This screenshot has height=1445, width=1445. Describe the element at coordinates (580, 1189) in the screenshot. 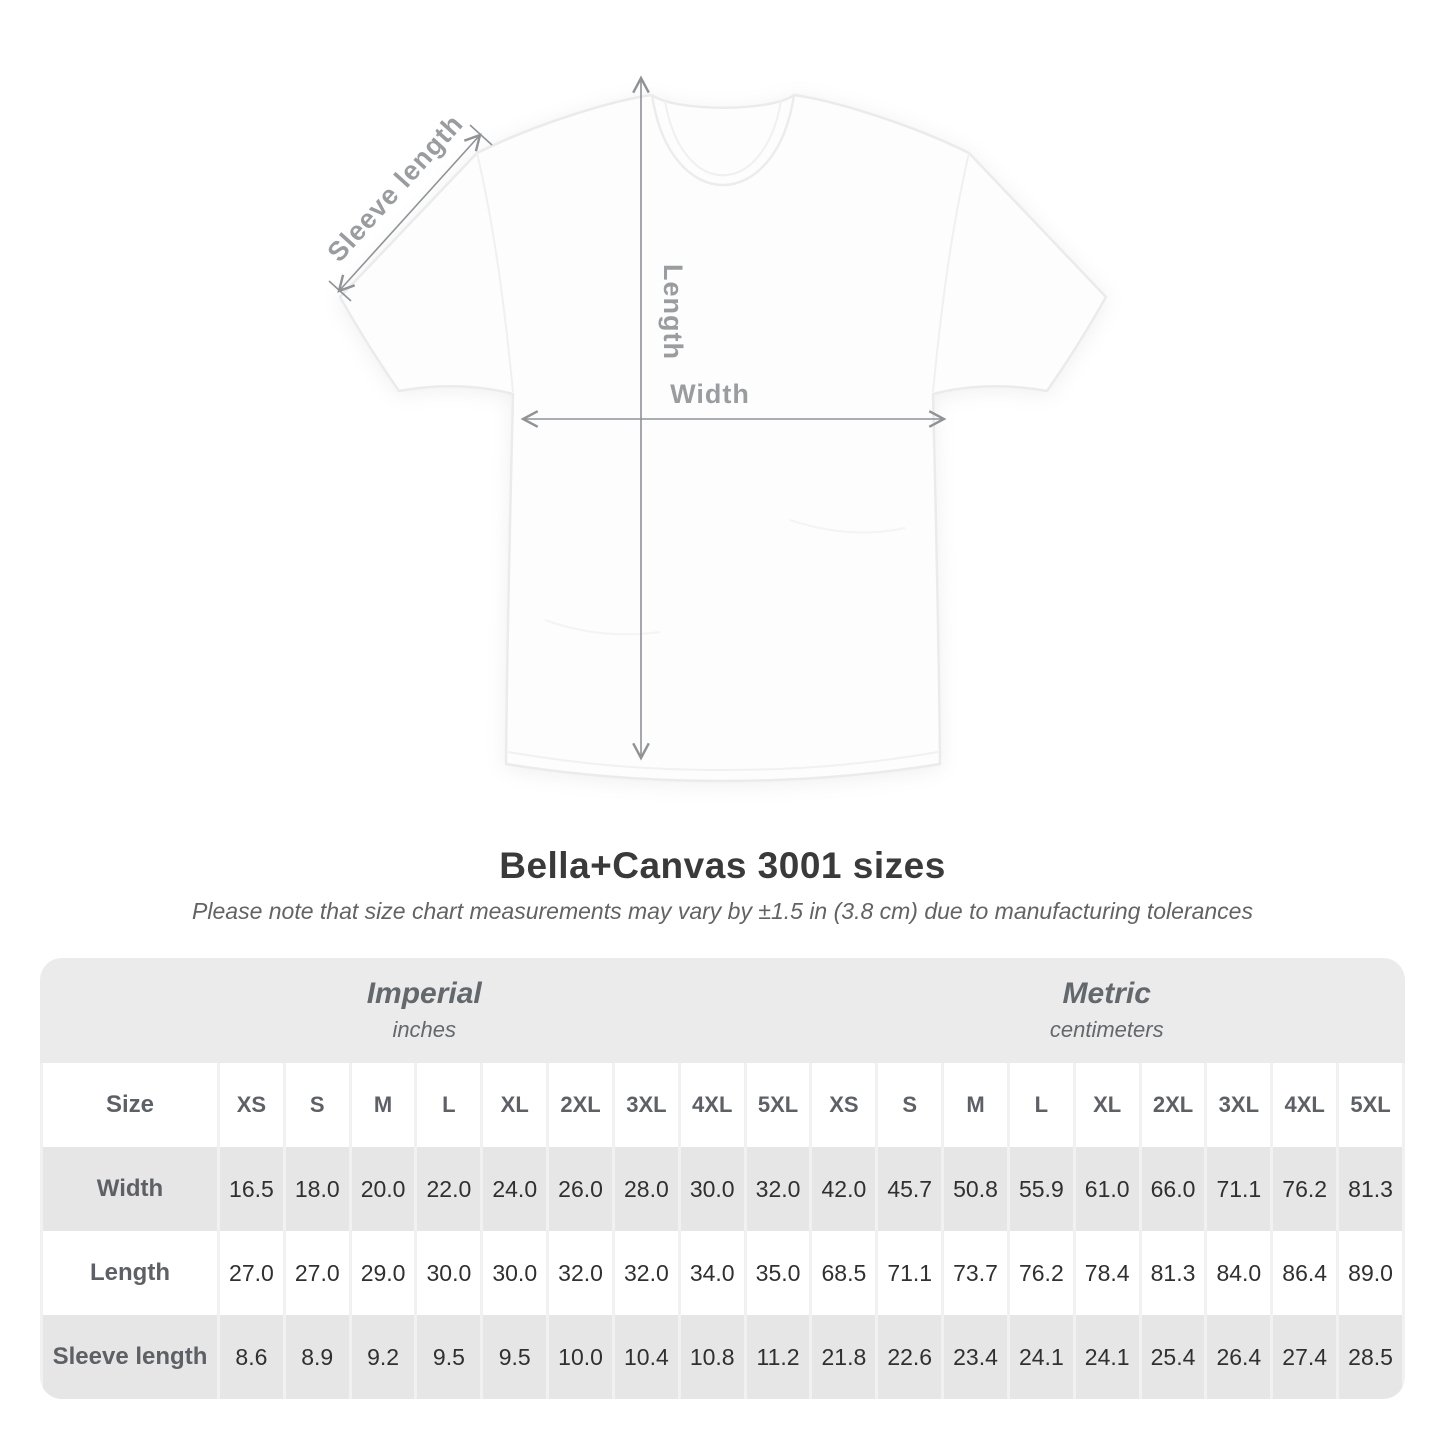

I see `width-imperial-value: 26.0` at that location.